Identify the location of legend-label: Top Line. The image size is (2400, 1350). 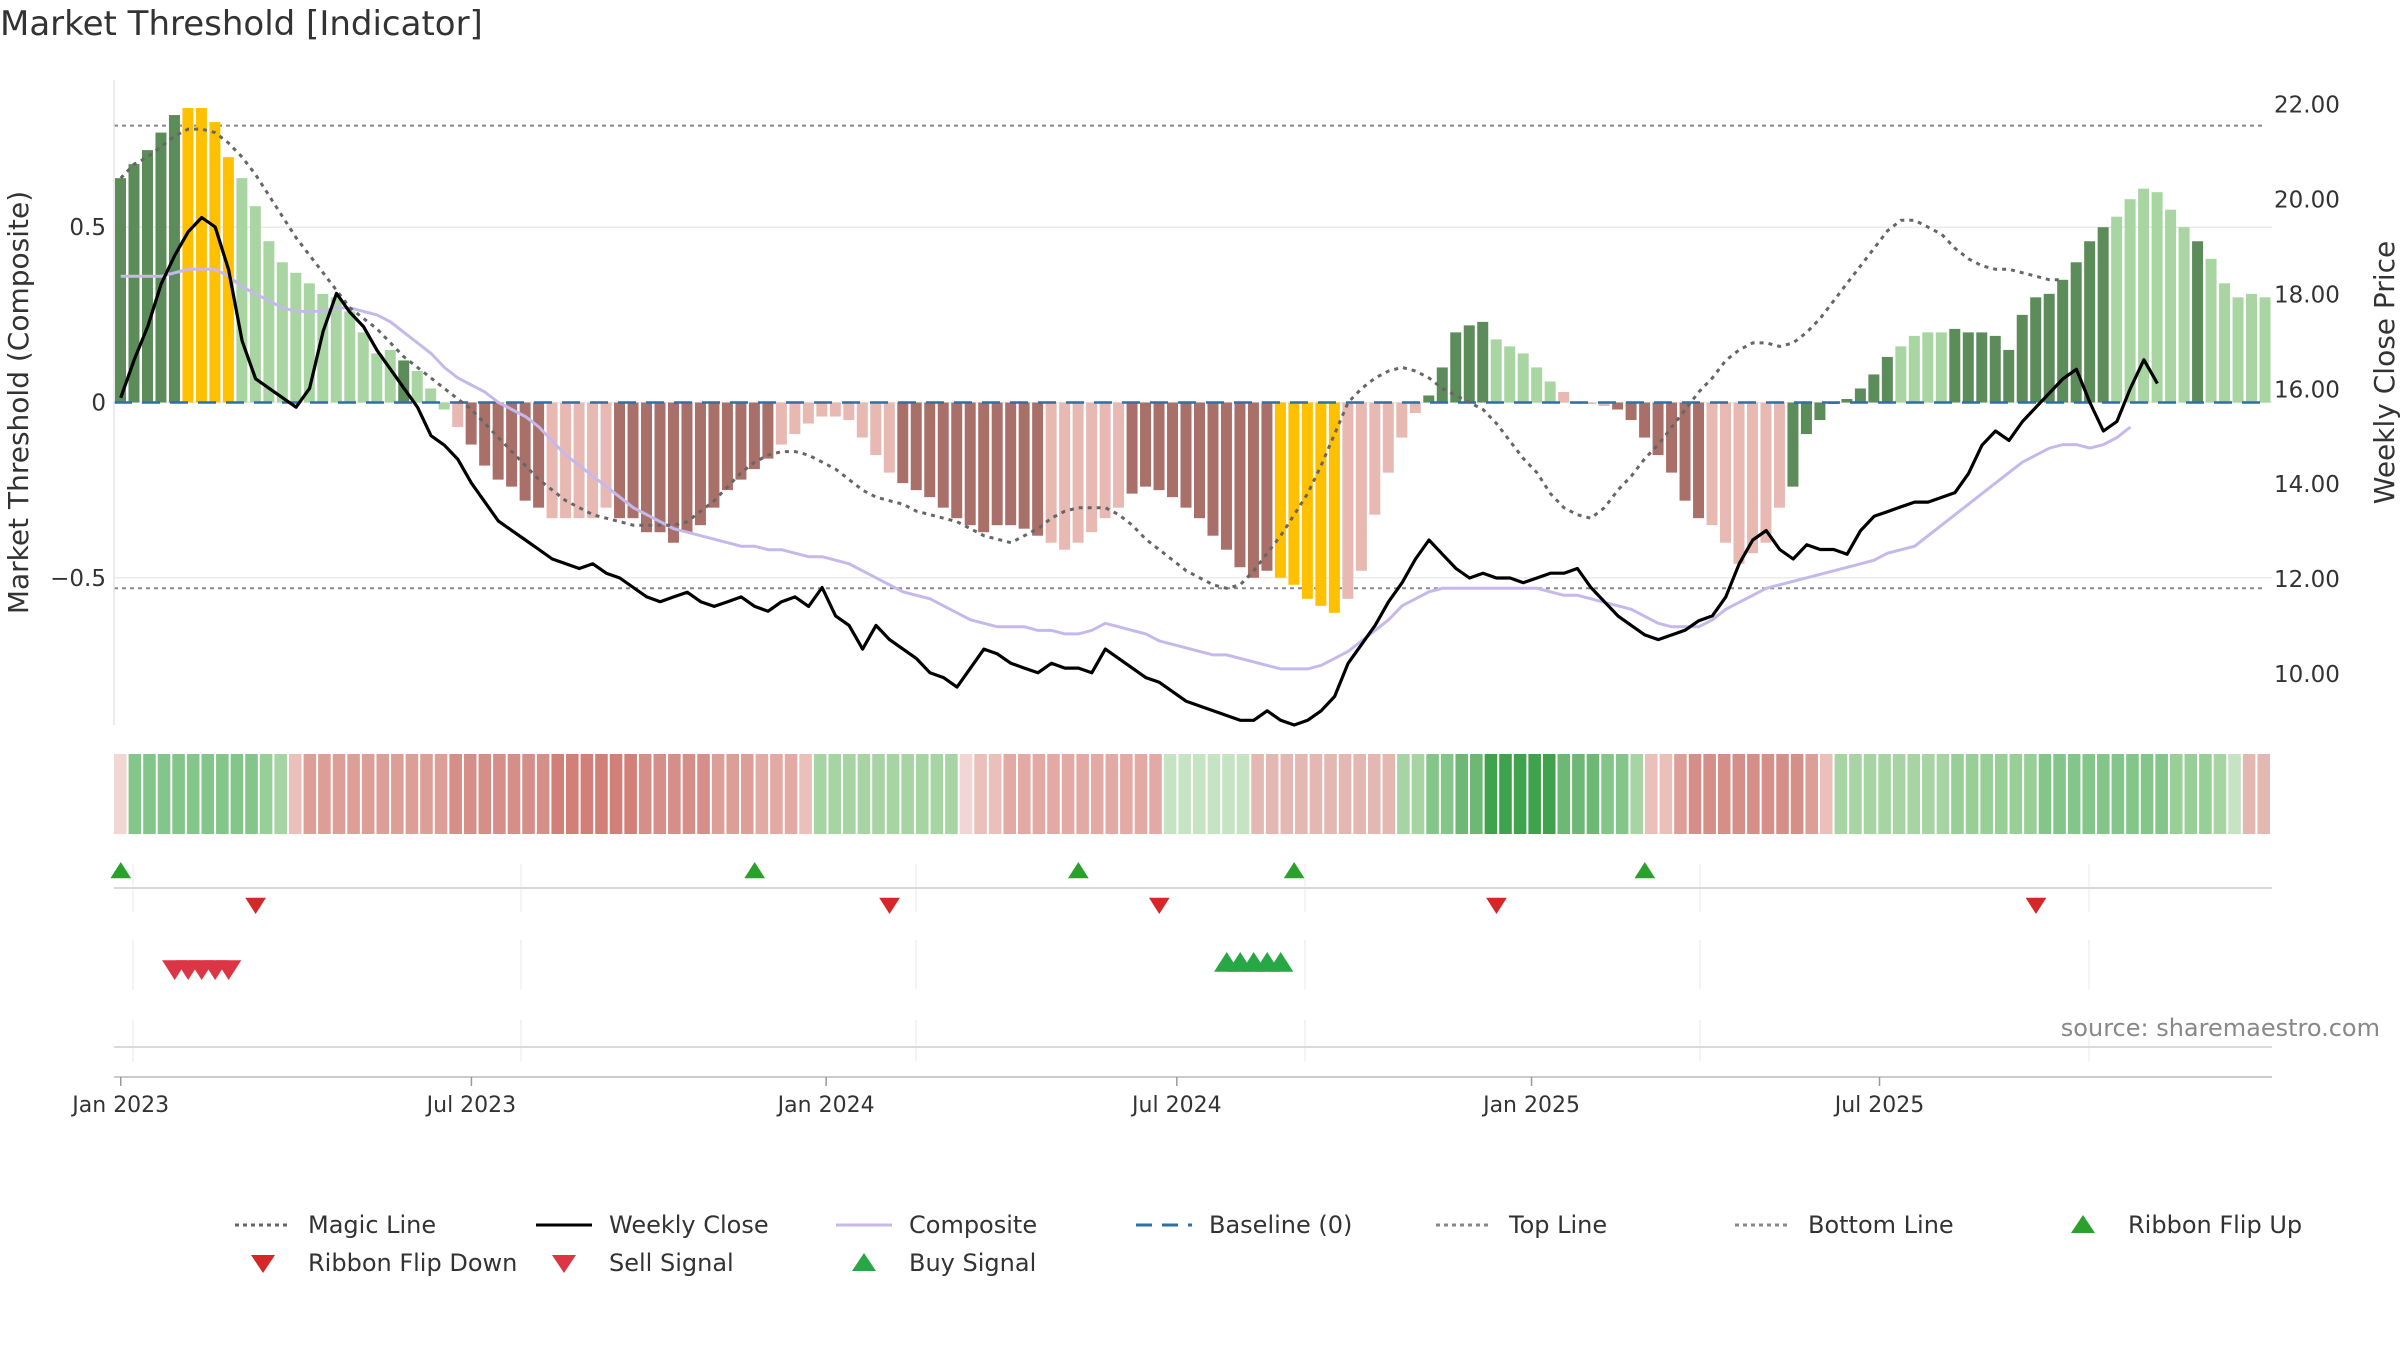
(1557, 1225).